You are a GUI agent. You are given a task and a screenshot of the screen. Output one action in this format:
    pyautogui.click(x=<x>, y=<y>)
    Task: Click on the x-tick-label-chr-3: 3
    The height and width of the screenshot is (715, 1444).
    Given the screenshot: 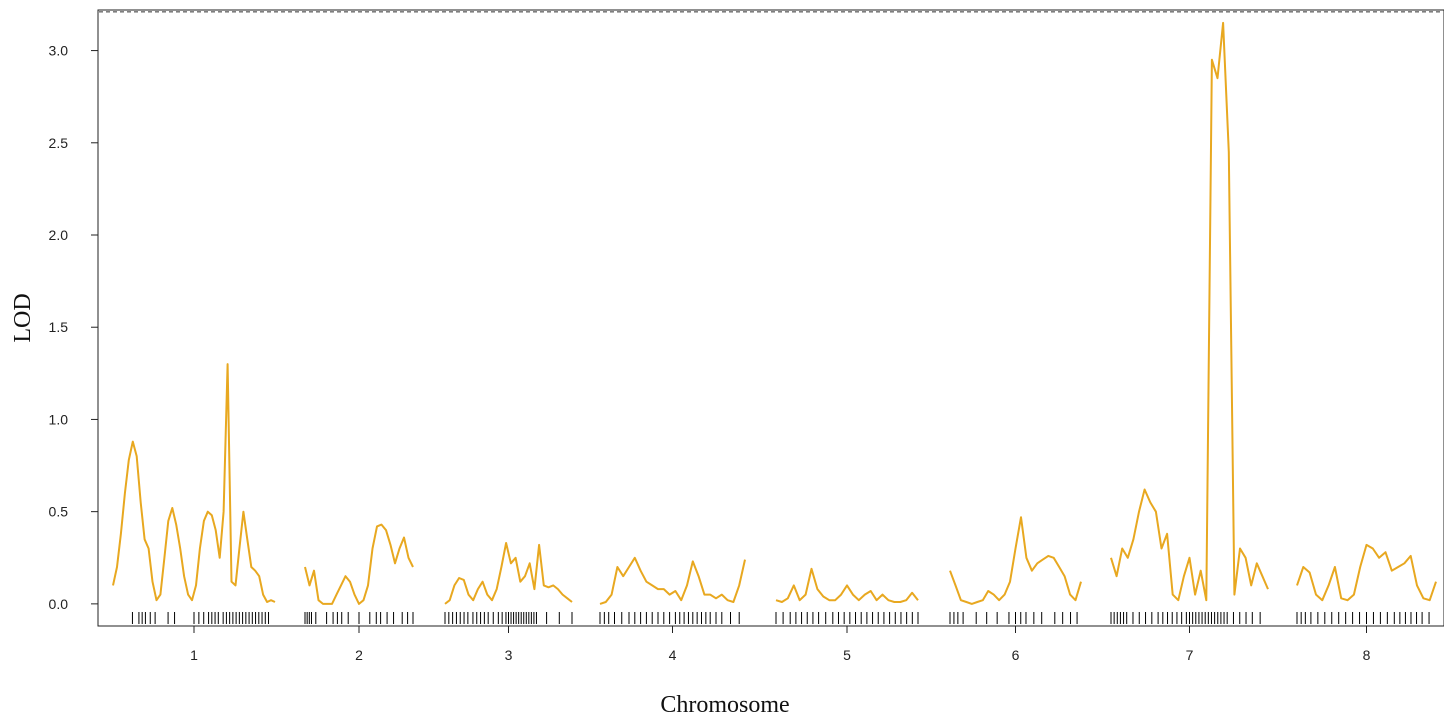 What is the action you would take?
    pyautogui.click(x=509, y=655)
    